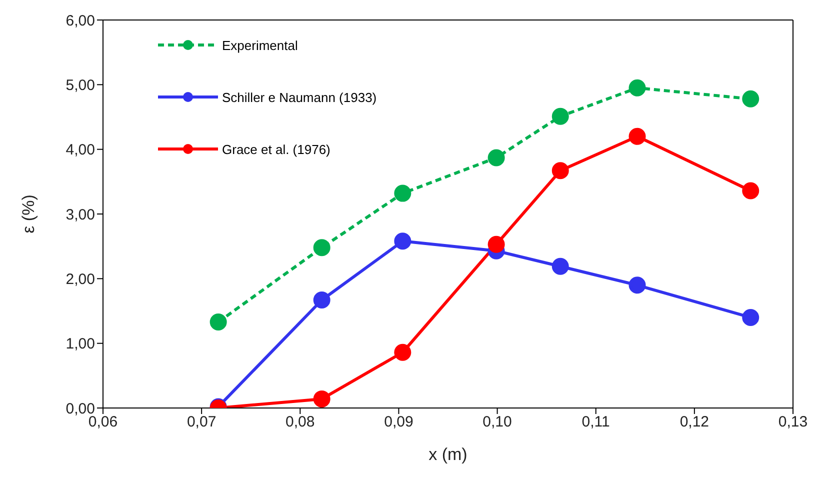  I want to click on y-tick-label: 1,00, so click(80, 344).